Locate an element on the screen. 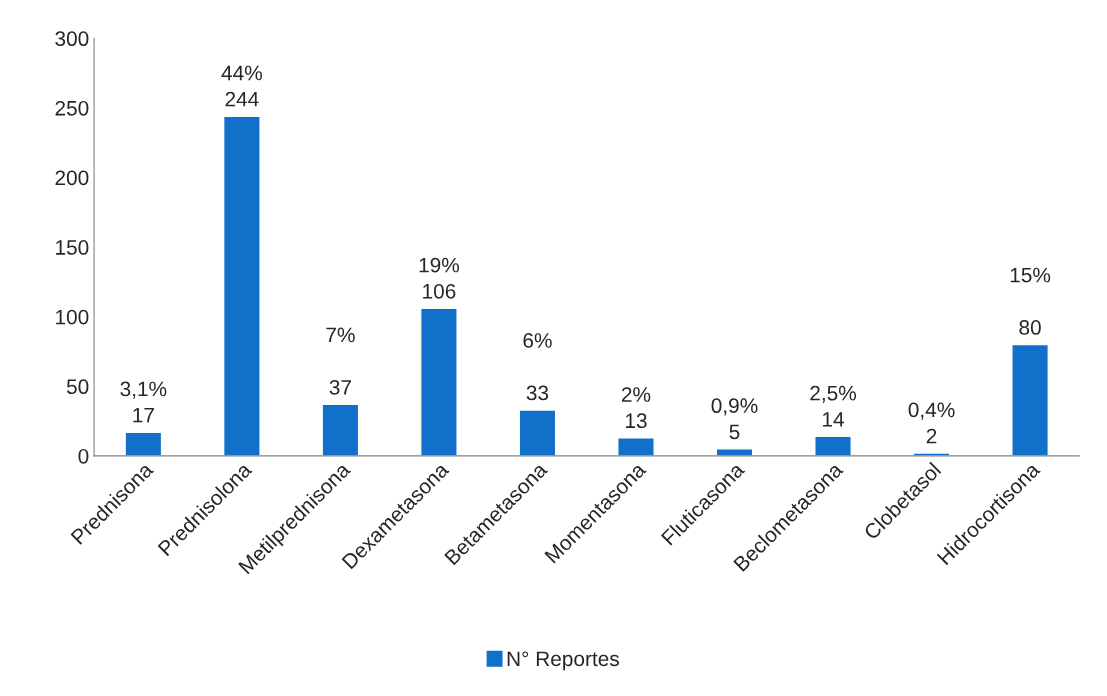 This screenshot has height=696, width=1107. y-tick-label: 50 is located at coordinates (77, 387).